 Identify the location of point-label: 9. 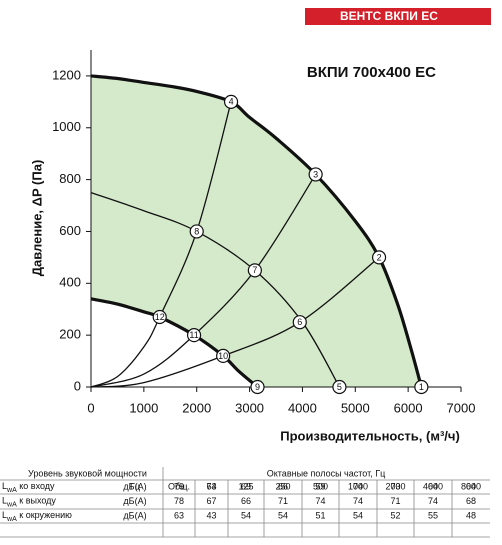
(257, 387).